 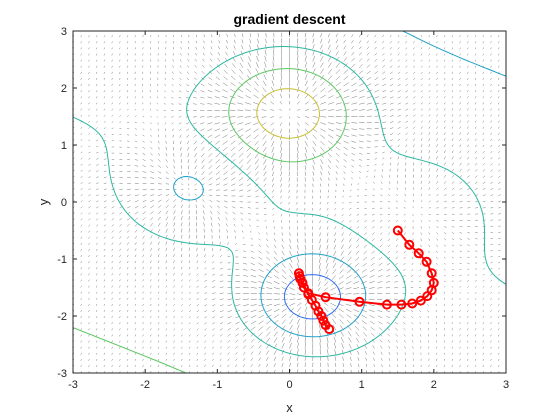 I want to click on x-tick-label: 3, so click(x=506, y=385).